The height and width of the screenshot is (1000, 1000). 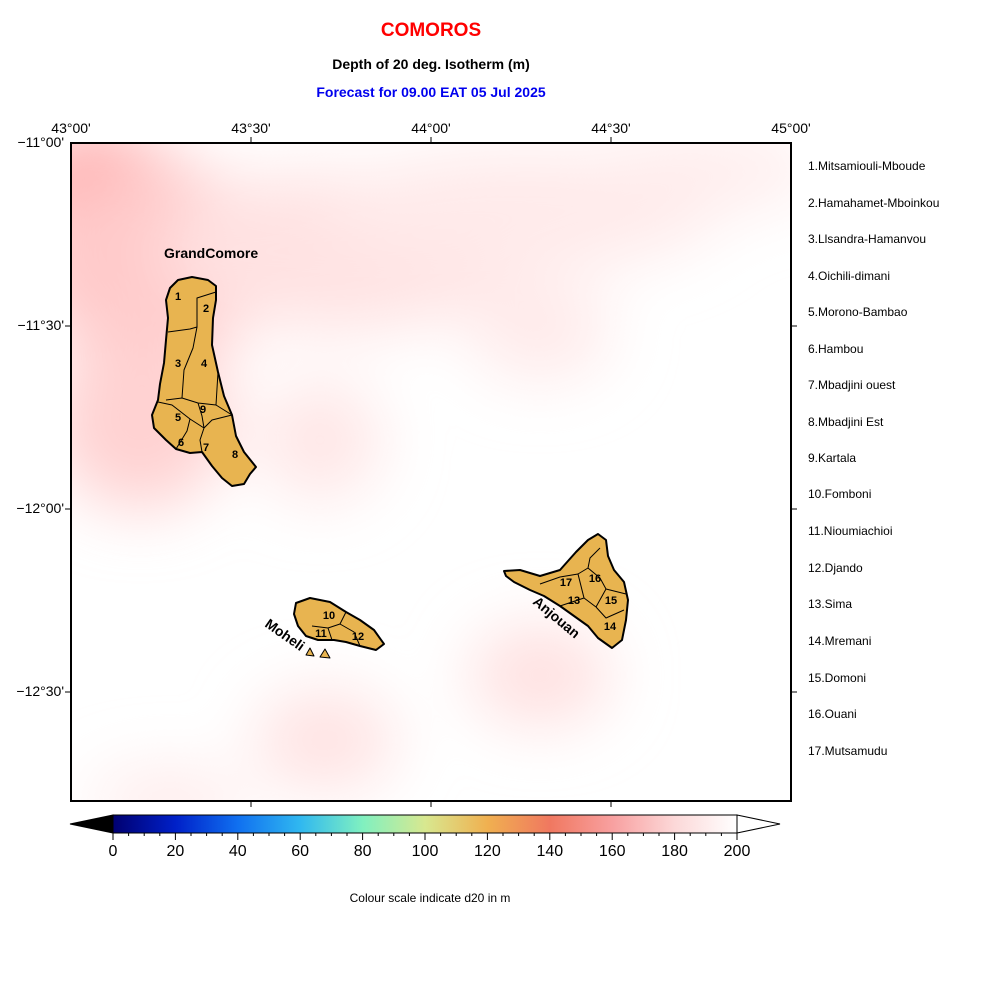 I want to click on lat-label-12-00: −12°00', so click(x=40, y=508).